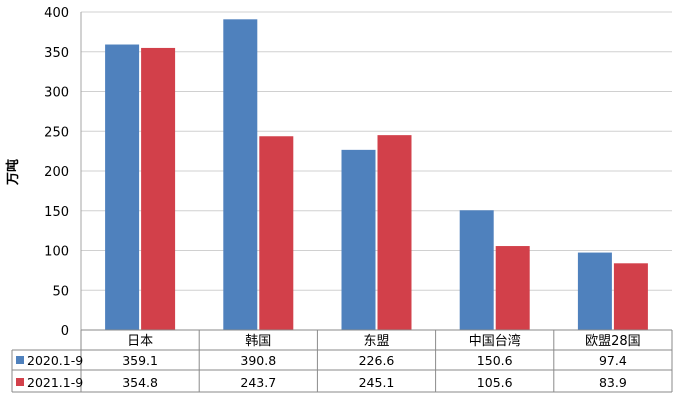 Image resolution: width=683 pixels, height=413 pixels. I want to click on x-category-label: 欧盟28国, so click(613, 341).